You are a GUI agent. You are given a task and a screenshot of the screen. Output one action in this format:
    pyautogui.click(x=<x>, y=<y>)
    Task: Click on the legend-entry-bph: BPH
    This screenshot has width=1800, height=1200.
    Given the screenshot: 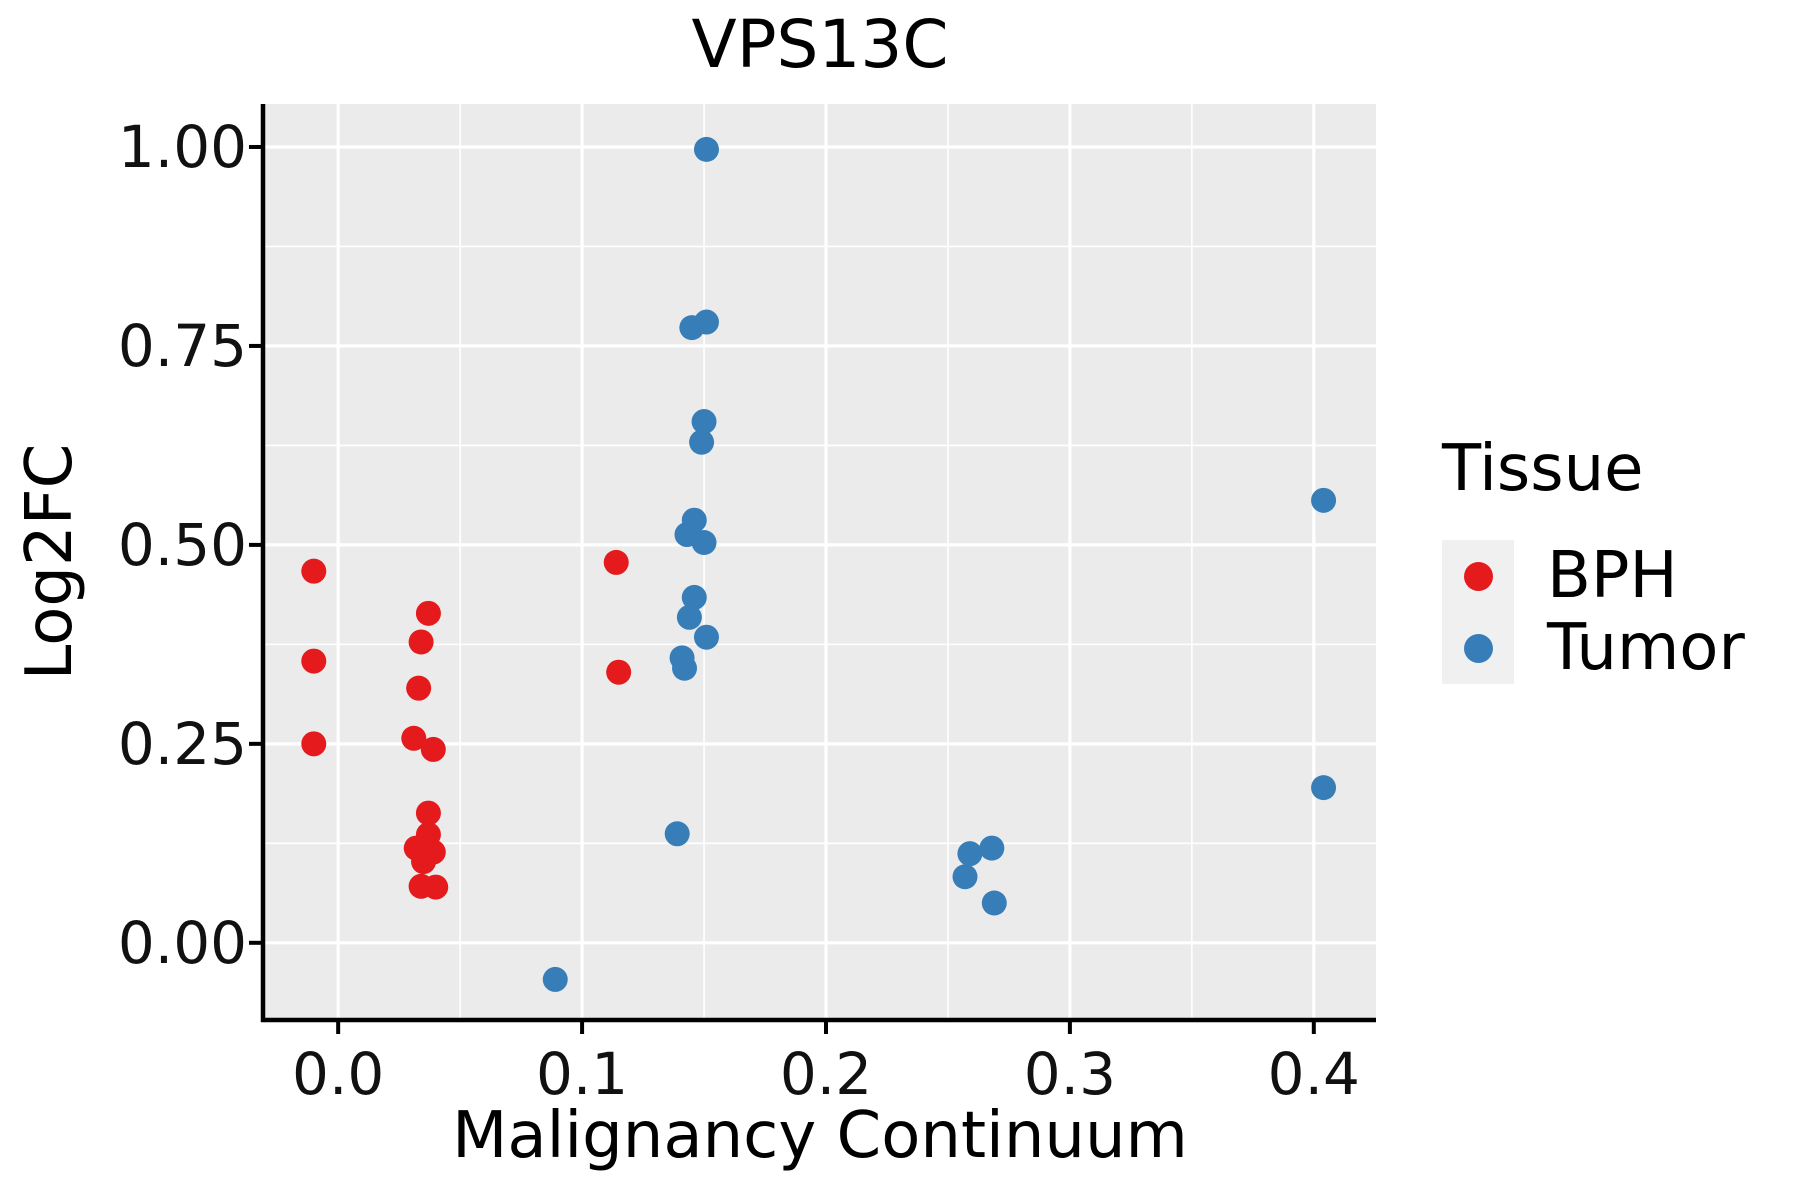 What is the action you would take?
    pyautogui.click(x=1593, y=576)
    